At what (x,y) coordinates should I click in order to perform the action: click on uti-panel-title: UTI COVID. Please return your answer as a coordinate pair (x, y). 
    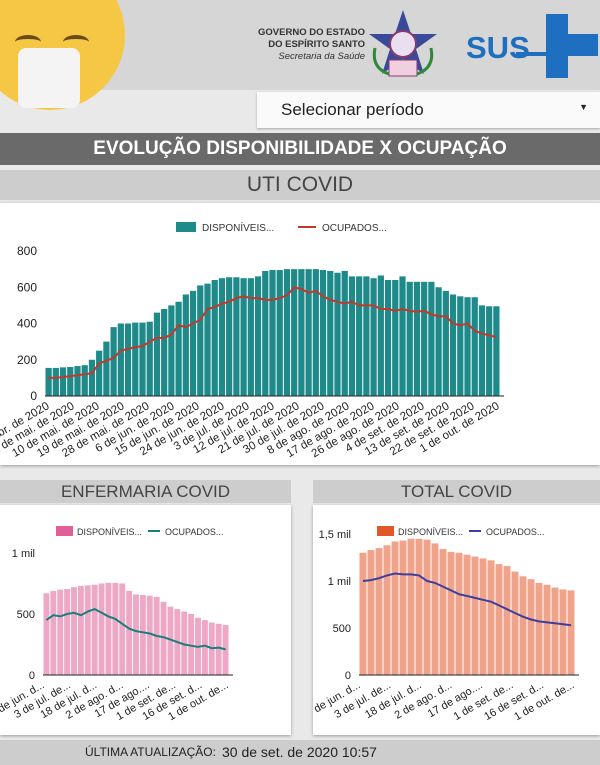
    Looking at the image, I should click on (300, 185).